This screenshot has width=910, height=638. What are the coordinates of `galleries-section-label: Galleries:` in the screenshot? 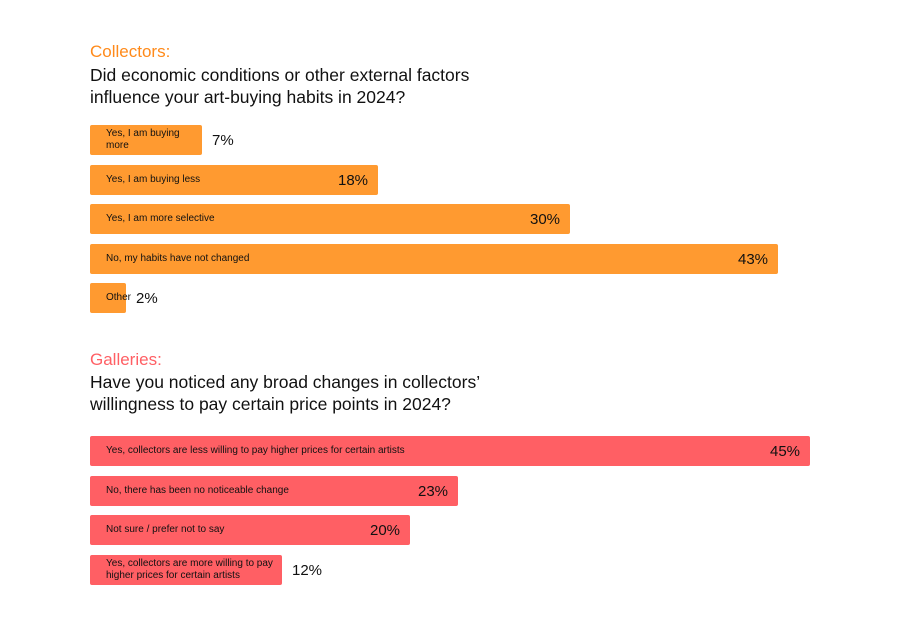 It's located at (126, 359).